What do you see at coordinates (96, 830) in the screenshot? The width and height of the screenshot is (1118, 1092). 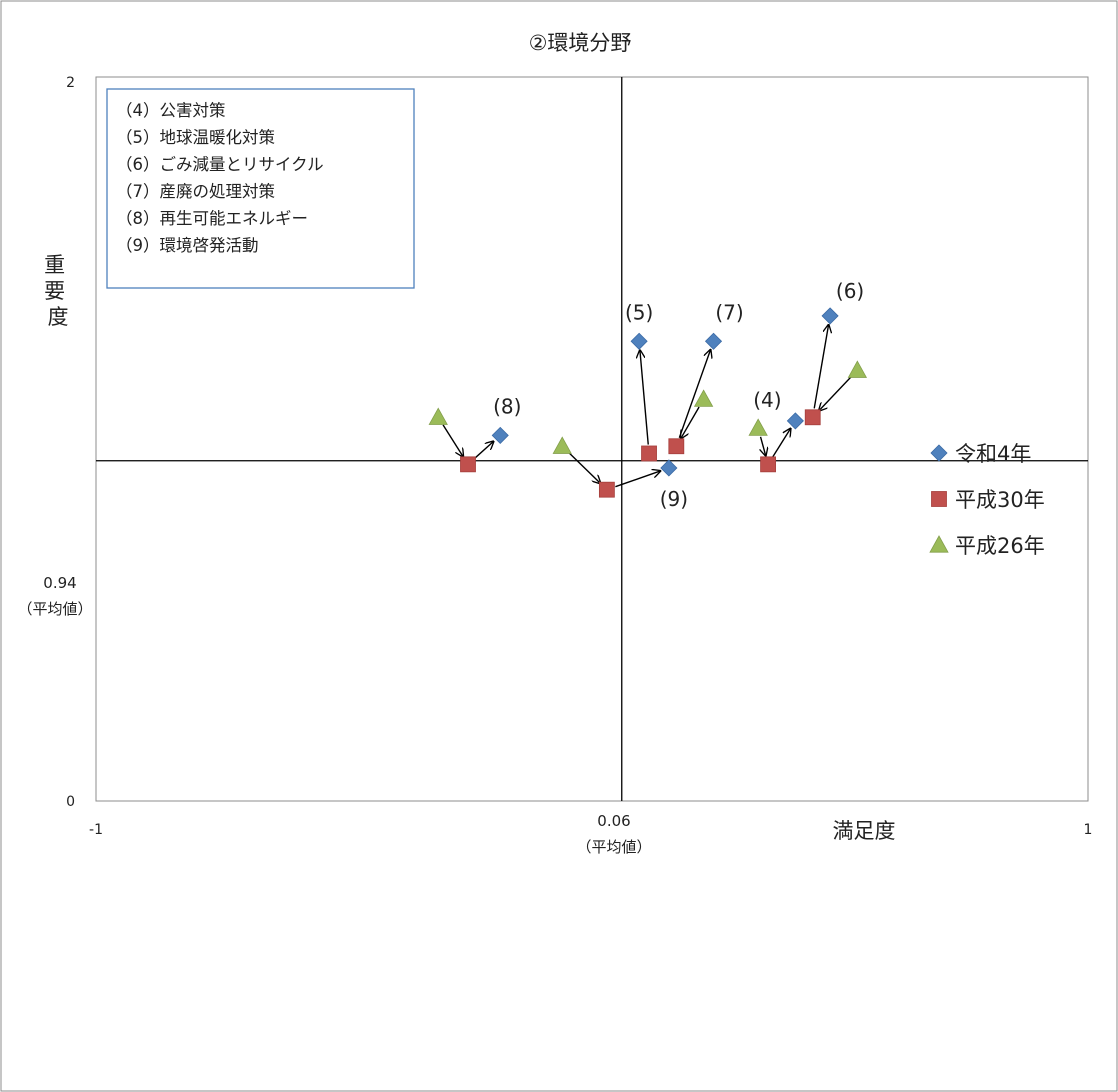 I see `x-tick-min: -1` at bounding box center [96, 830].